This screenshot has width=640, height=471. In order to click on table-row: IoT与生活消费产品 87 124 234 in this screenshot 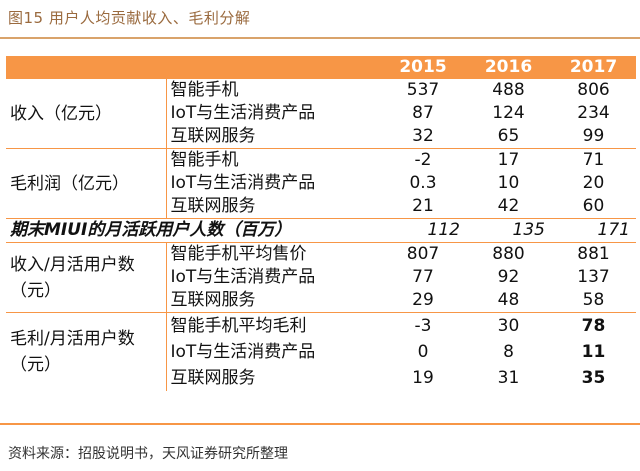, I will do `click(321, 113)`.